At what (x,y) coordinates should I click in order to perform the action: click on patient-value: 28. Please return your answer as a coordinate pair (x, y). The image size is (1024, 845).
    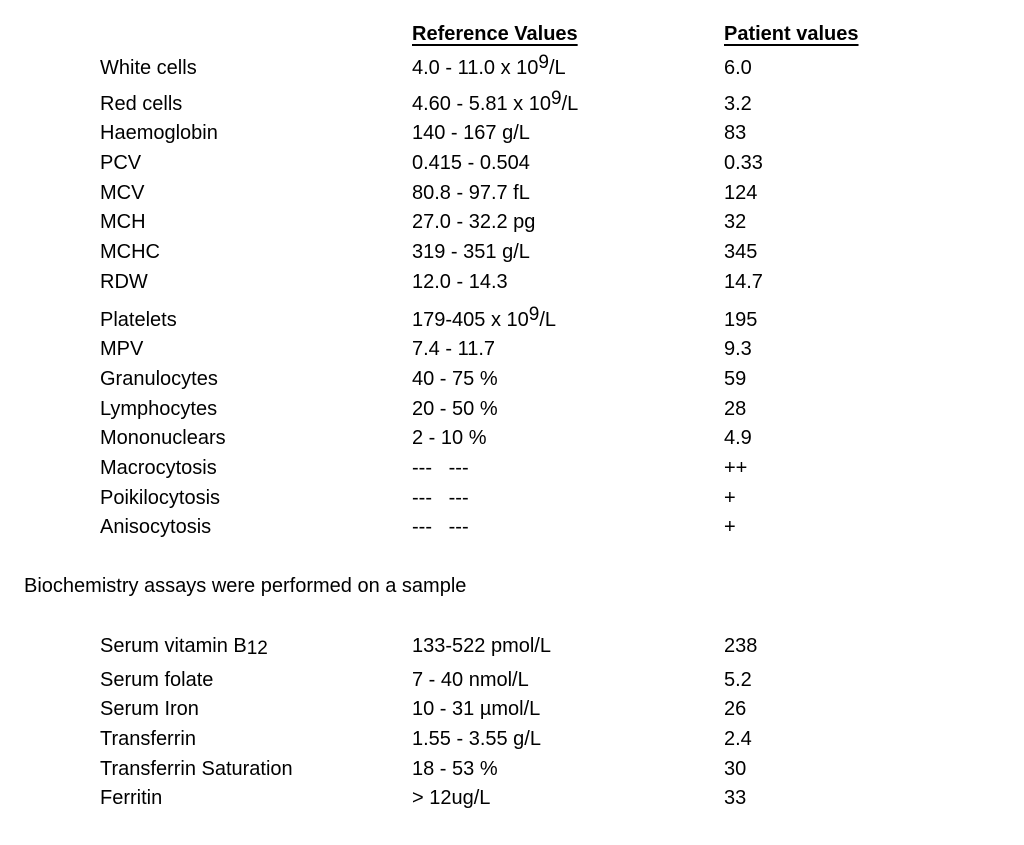
    Looking at the image, I should click on (735, 408).